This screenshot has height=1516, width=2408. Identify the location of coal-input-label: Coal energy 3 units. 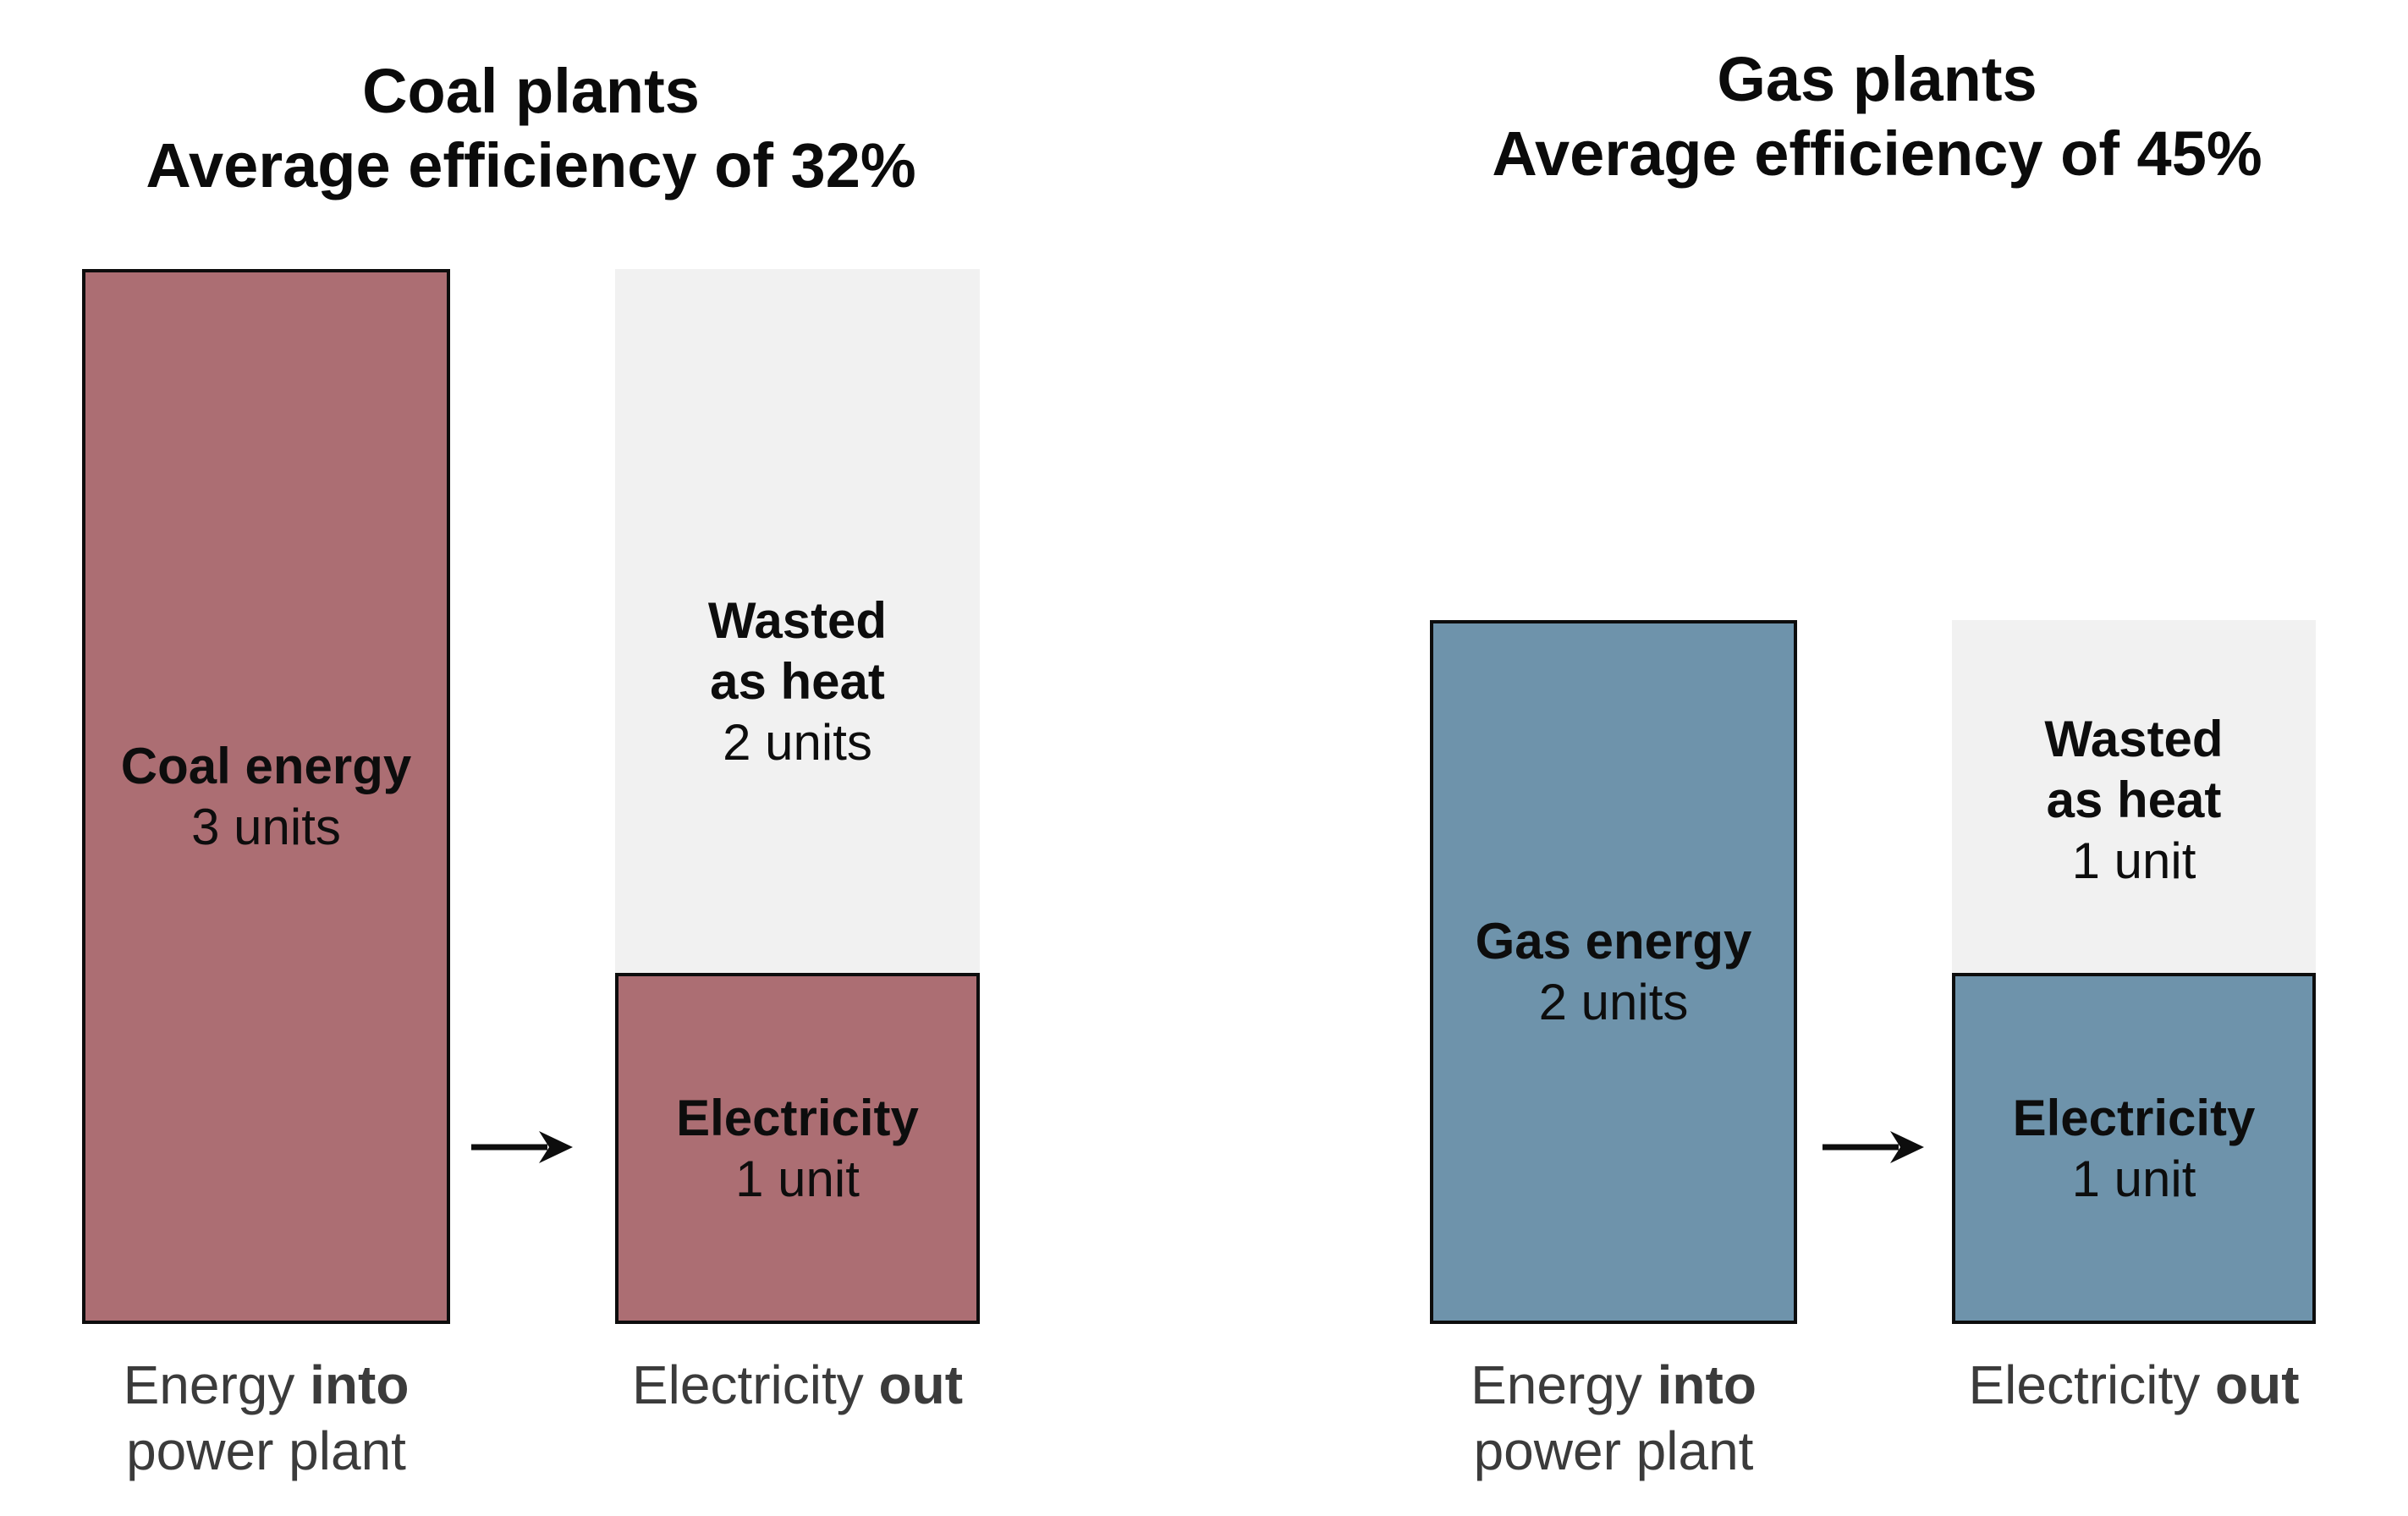
(266, 796).